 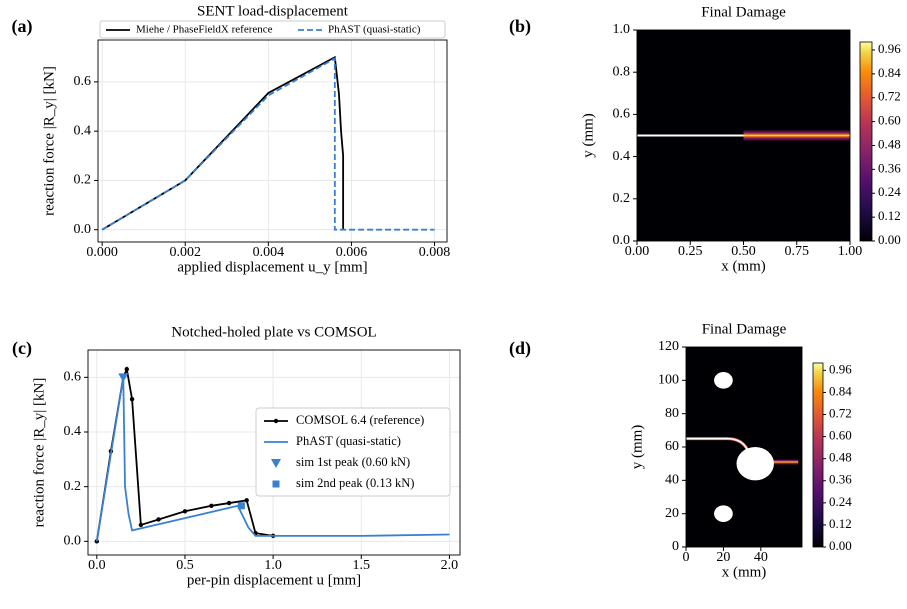 I want to click on x-tick-label: 0, so click(x=686, y=557).